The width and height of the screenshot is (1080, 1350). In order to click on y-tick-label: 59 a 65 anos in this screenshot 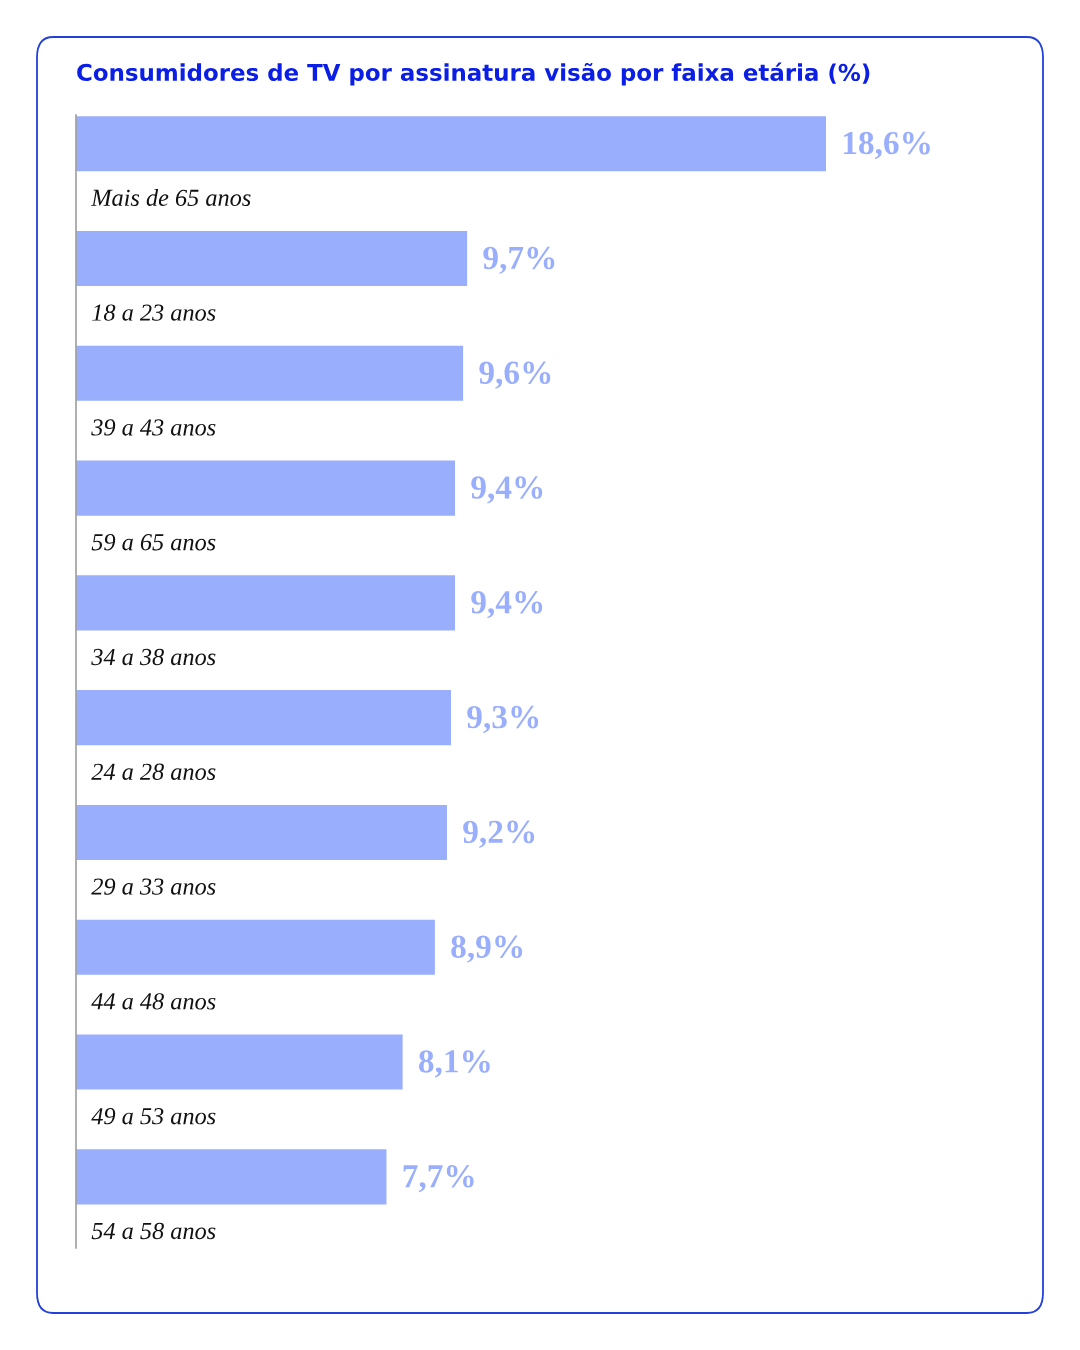, I will do `click(153, 542)`.